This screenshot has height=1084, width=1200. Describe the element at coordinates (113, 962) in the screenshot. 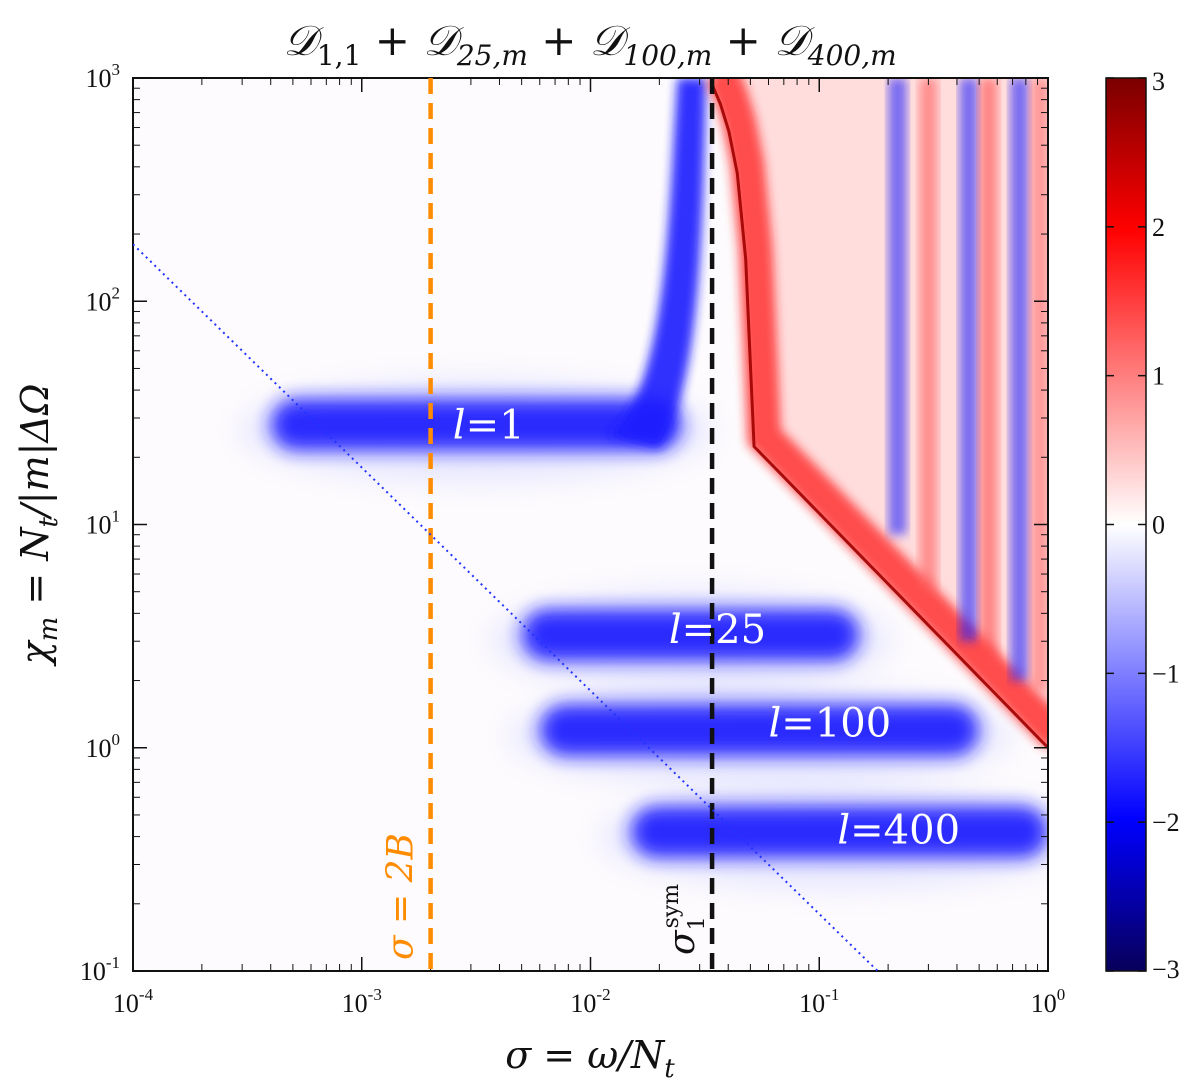

I see `y-tick-exp: -1` at that location.